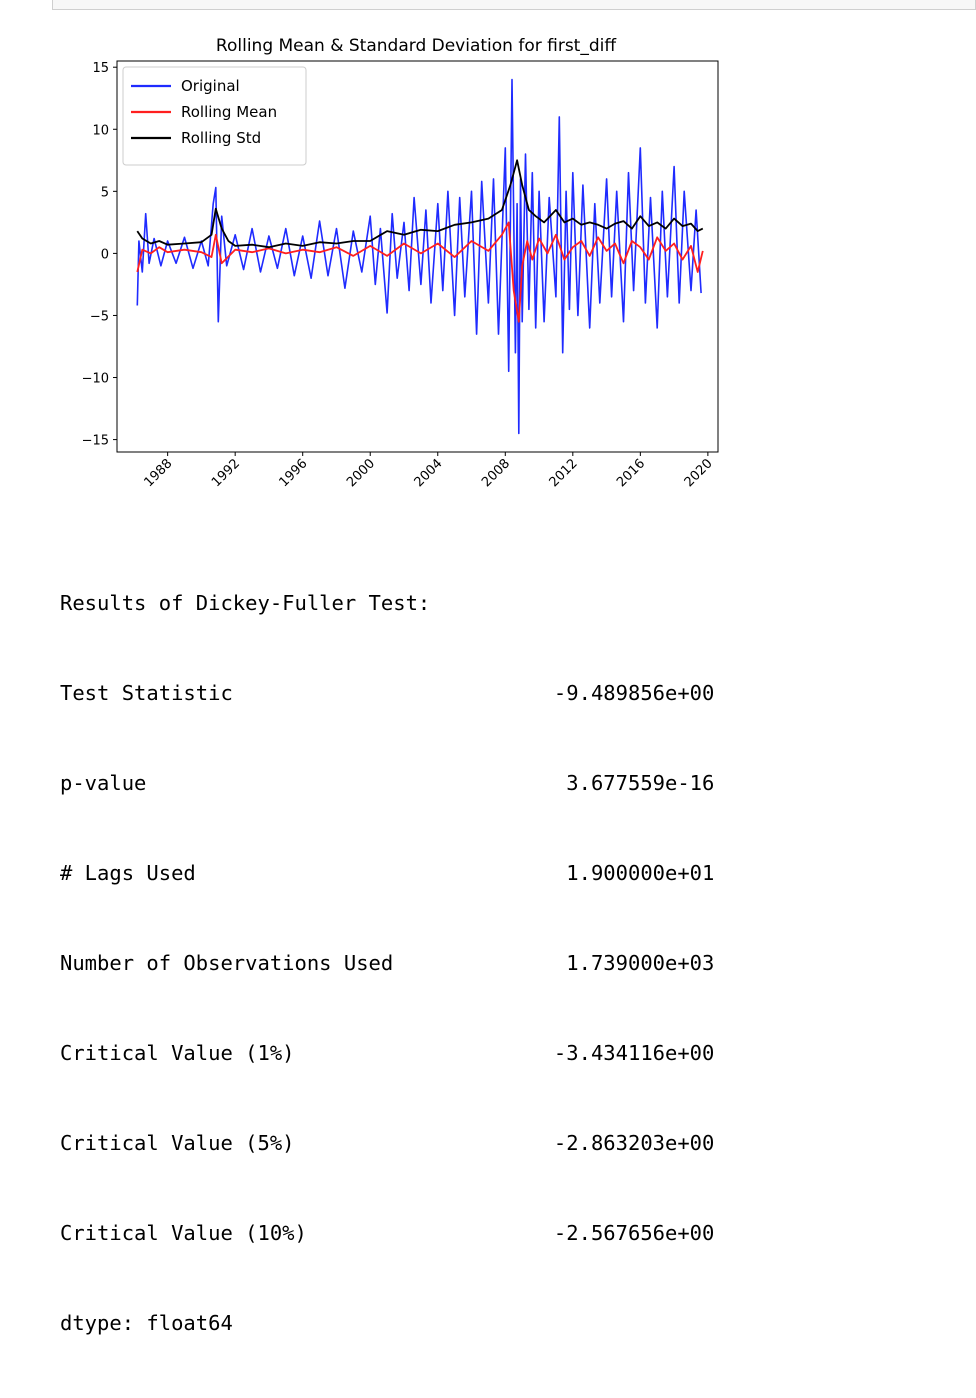  I want to click on x-tick-label: 2008, so click(496, 473).